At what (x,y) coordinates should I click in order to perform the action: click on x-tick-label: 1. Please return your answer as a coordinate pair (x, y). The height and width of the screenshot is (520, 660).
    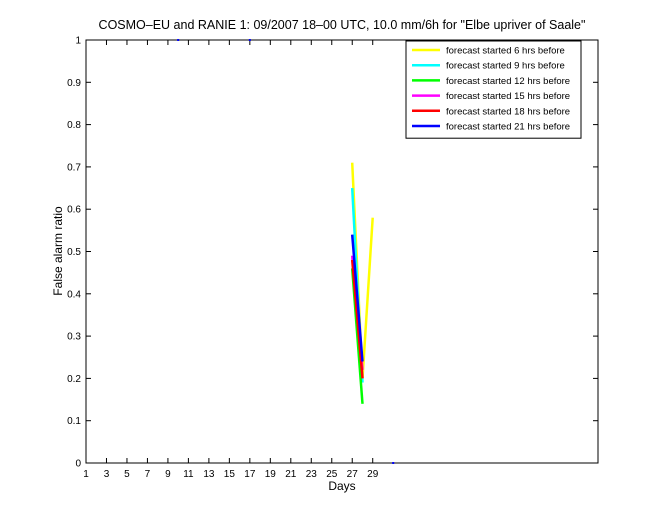
    Looking at the image, I should click on (86, 474).